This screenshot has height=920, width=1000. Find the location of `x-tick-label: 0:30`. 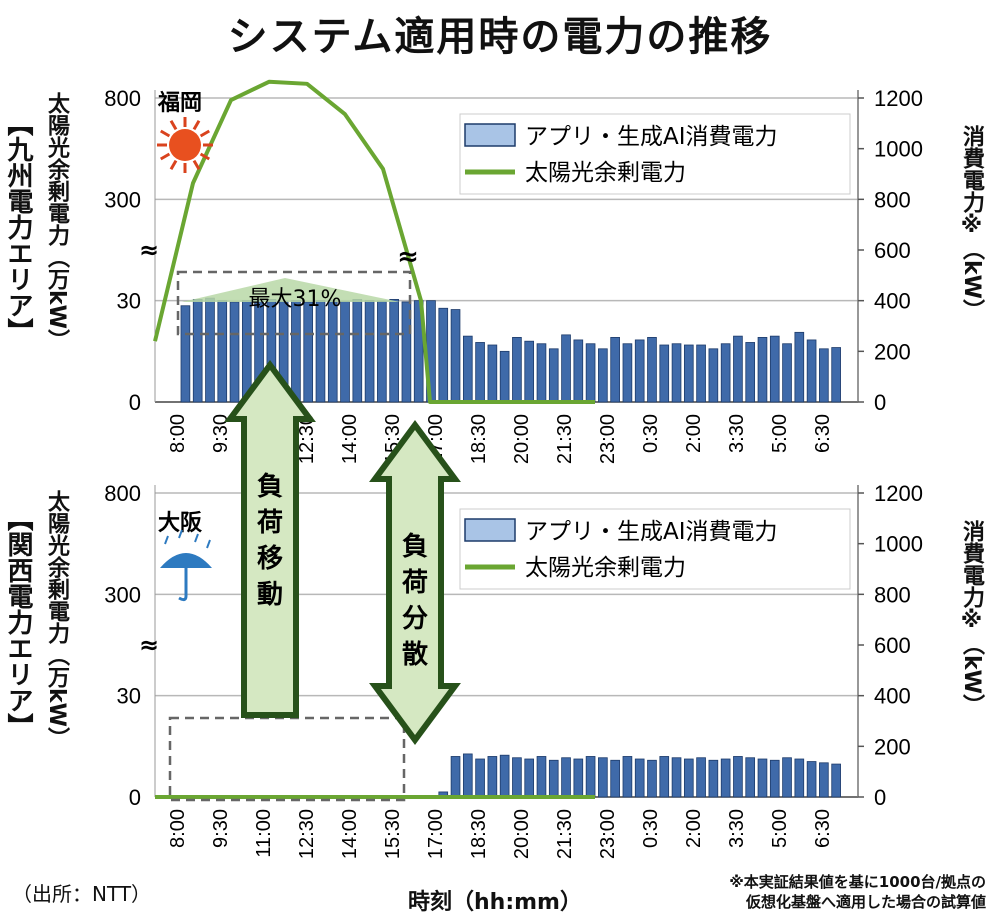

x-tick-label: 0:30 is located at coordinates (651, 828).